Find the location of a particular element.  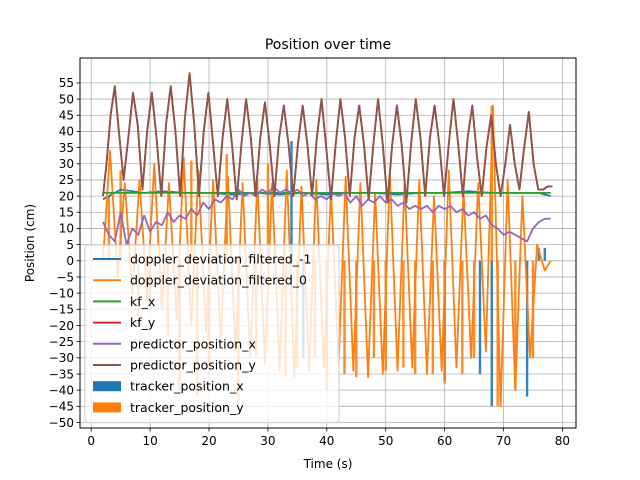

x-tick-label: 0 is located at coordinates (91, 441).